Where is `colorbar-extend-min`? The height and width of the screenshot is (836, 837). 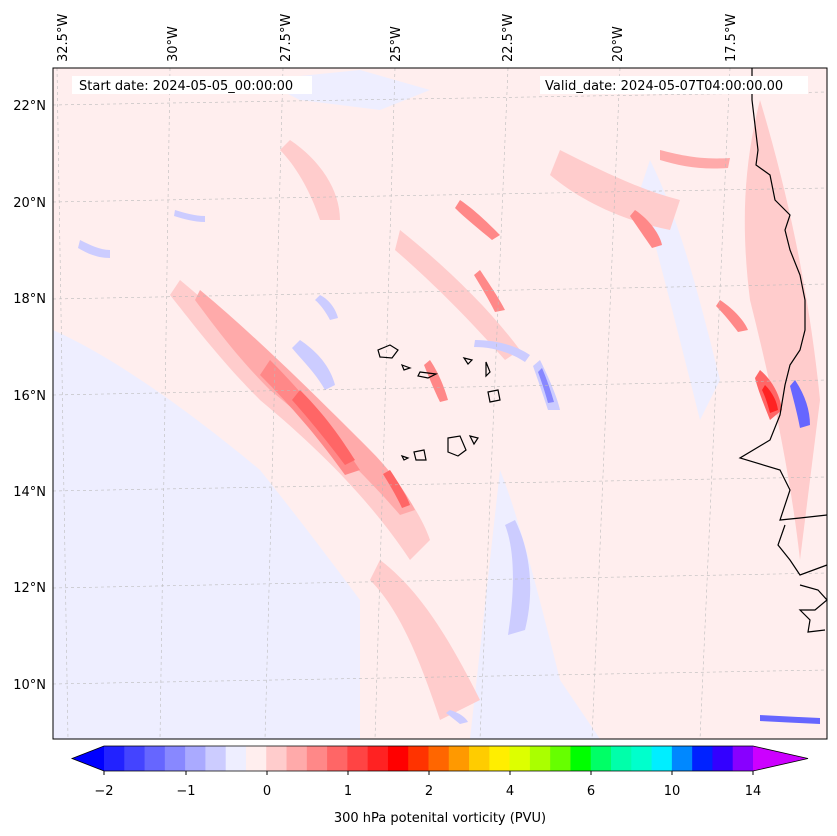 colorbar-extend-min is located at coordinates (88, 758).